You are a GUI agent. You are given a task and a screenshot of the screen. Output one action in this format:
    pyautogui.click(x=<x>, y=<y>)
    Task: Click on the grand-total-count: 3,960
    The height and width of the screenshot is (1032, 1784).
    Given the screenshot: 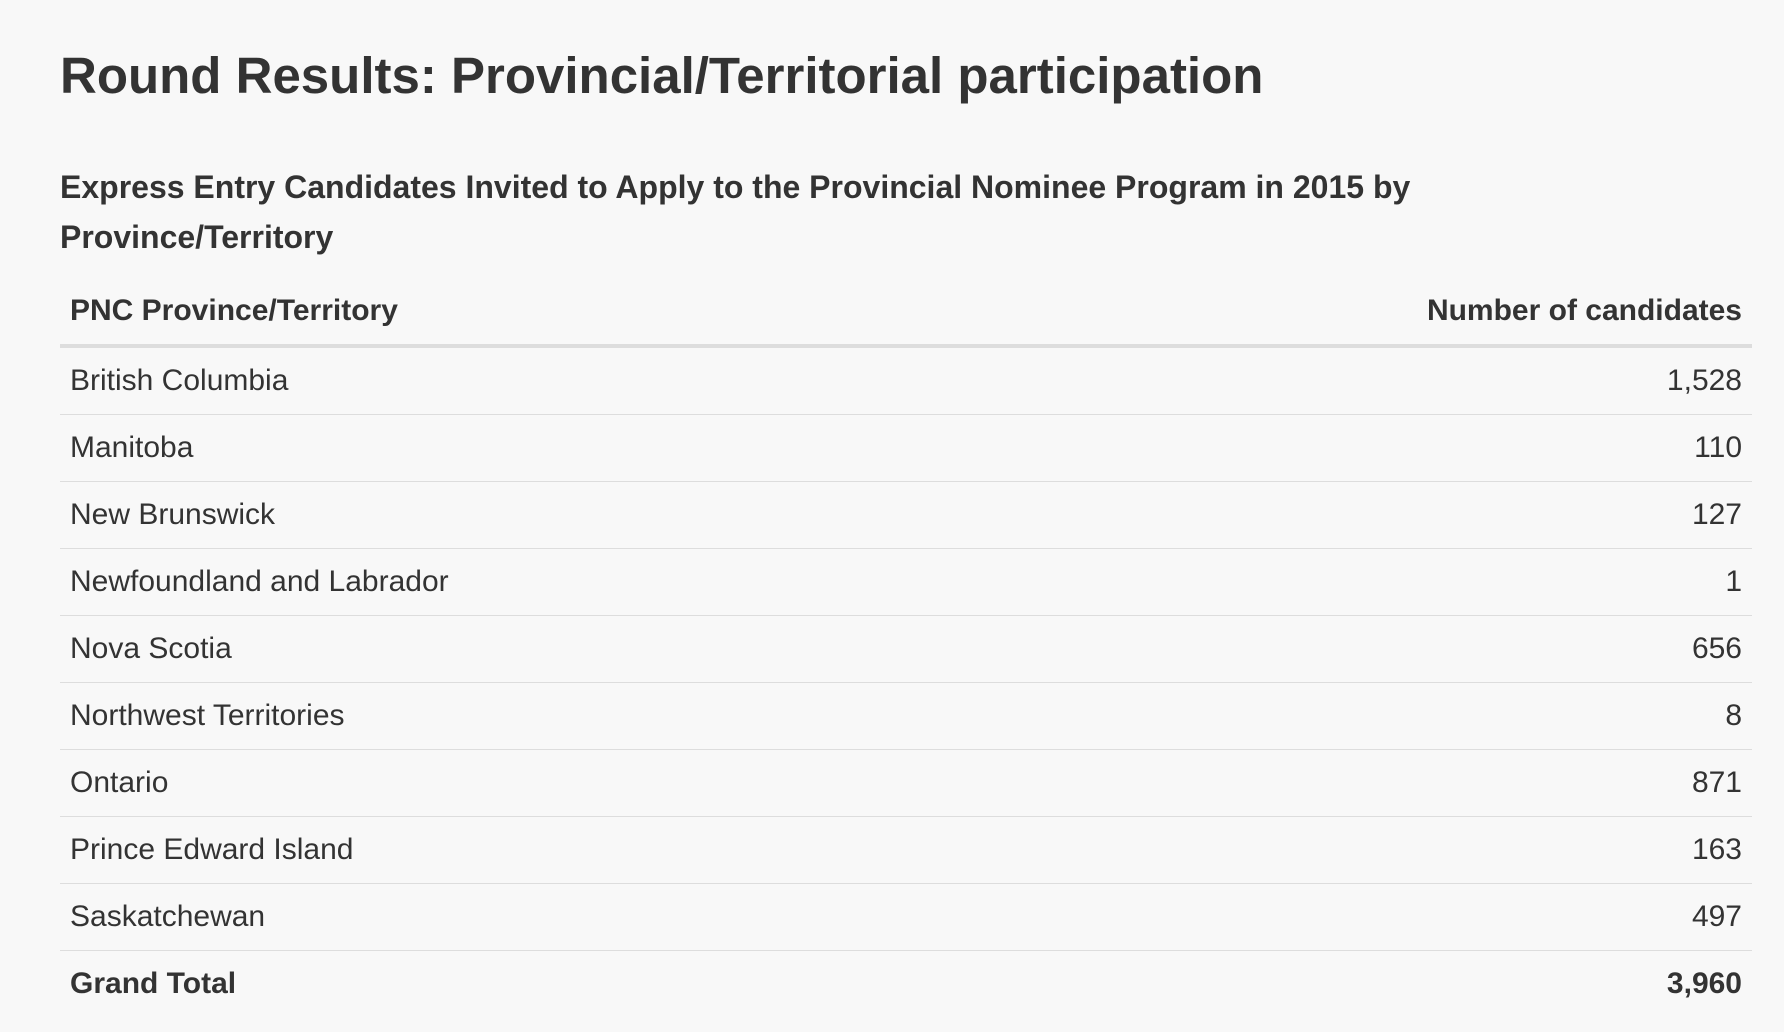 What is the action you would take?
    pyautogui.click(x=1704, y=983)
    